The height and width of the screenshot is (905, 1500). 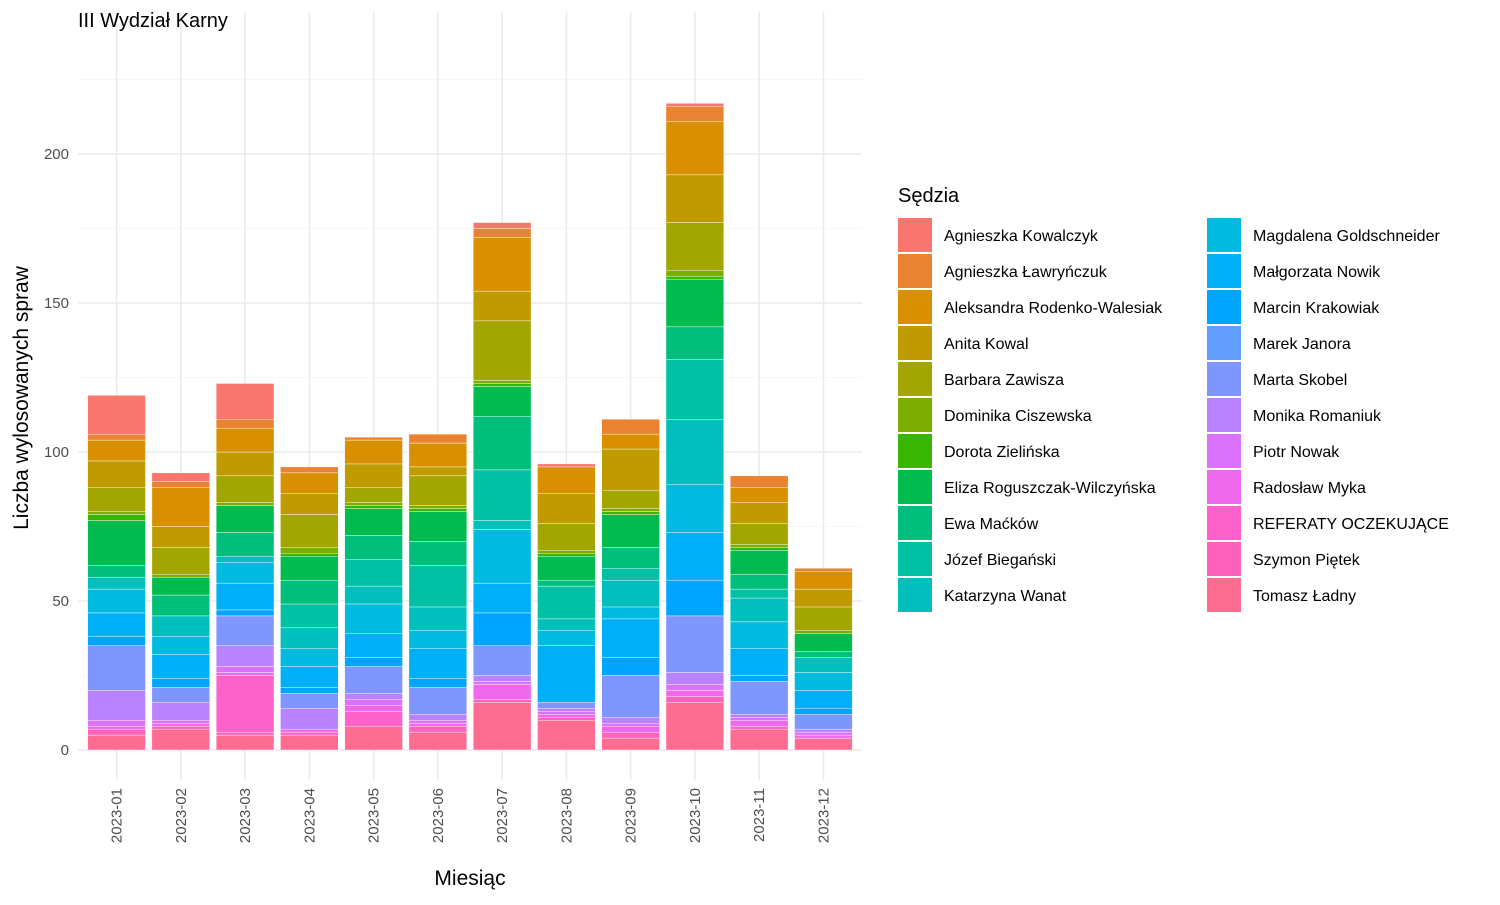 What do you see at coordinates (695, 556) in the screenshot?
I see `bar-segment: 2023-10 – Małgorzata Nowik: 16` at bounding box center [695, 556].